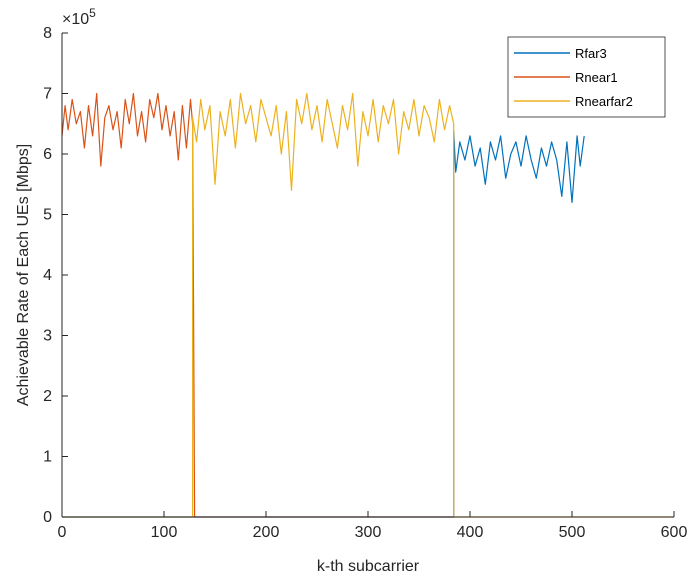  I want to click on y-tick-label: 6, so click(47, 154).